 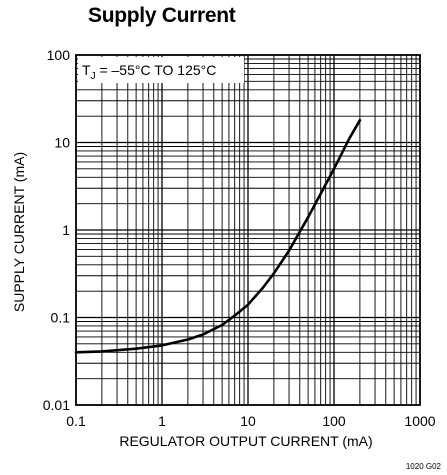 What do you see at coordinates (59, 55) in the screenshot?
I see `y-tick-label: 100` at bounding box center [59, 55].